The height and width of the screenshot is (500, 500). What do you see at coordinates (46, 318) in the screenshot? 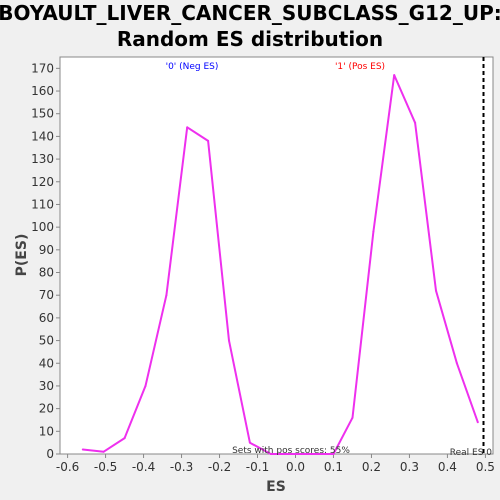
I see `y-tick-label: 60` at bounding box center [46, 318].